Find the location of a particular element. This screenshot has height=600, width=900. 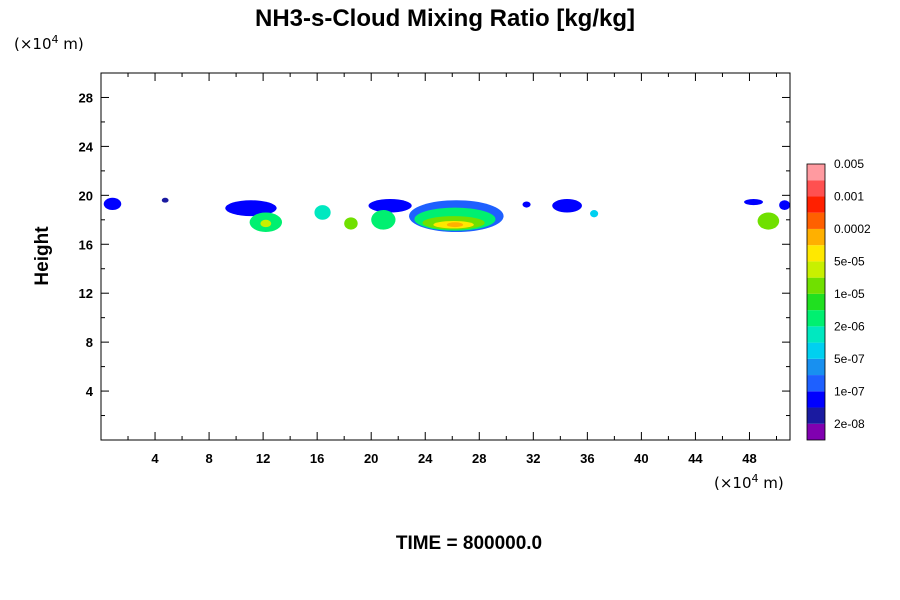

x-unit-label: (×104 m) is located at coordinates (749, 482).